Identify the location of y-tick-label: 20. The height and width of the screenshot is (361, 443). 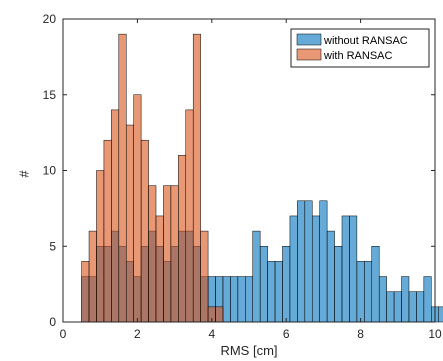
(50, 19).